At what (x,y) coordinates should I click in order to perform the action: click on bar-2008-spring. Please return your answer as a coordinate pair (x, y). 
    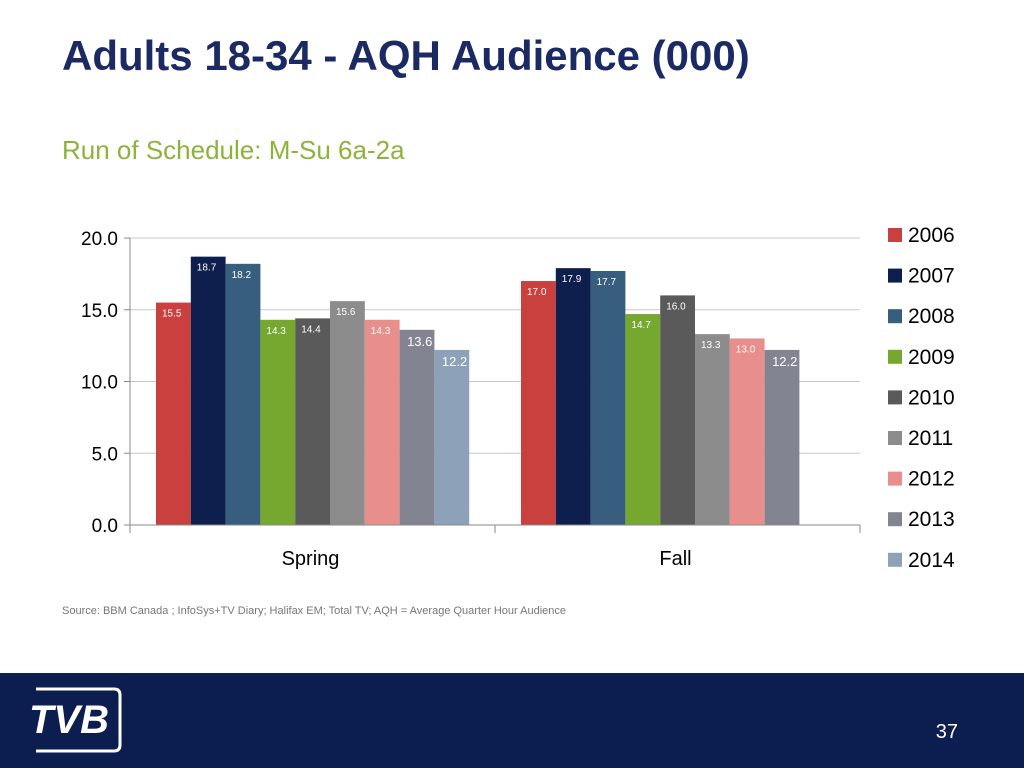
    Looking at the image, I should click on (243, 394).